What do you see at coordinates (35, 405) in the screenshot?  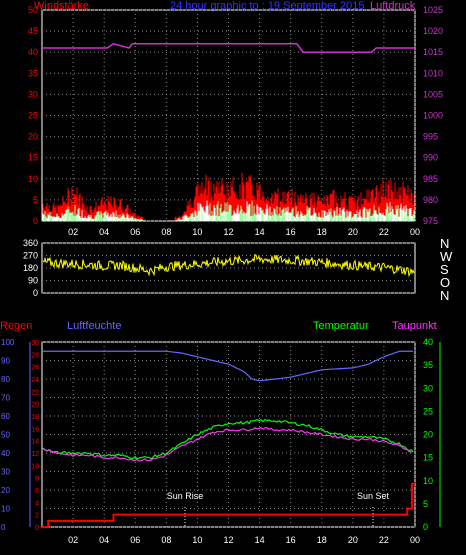 I see `rain-tick-label: 20` at bounding box center [35, 405].